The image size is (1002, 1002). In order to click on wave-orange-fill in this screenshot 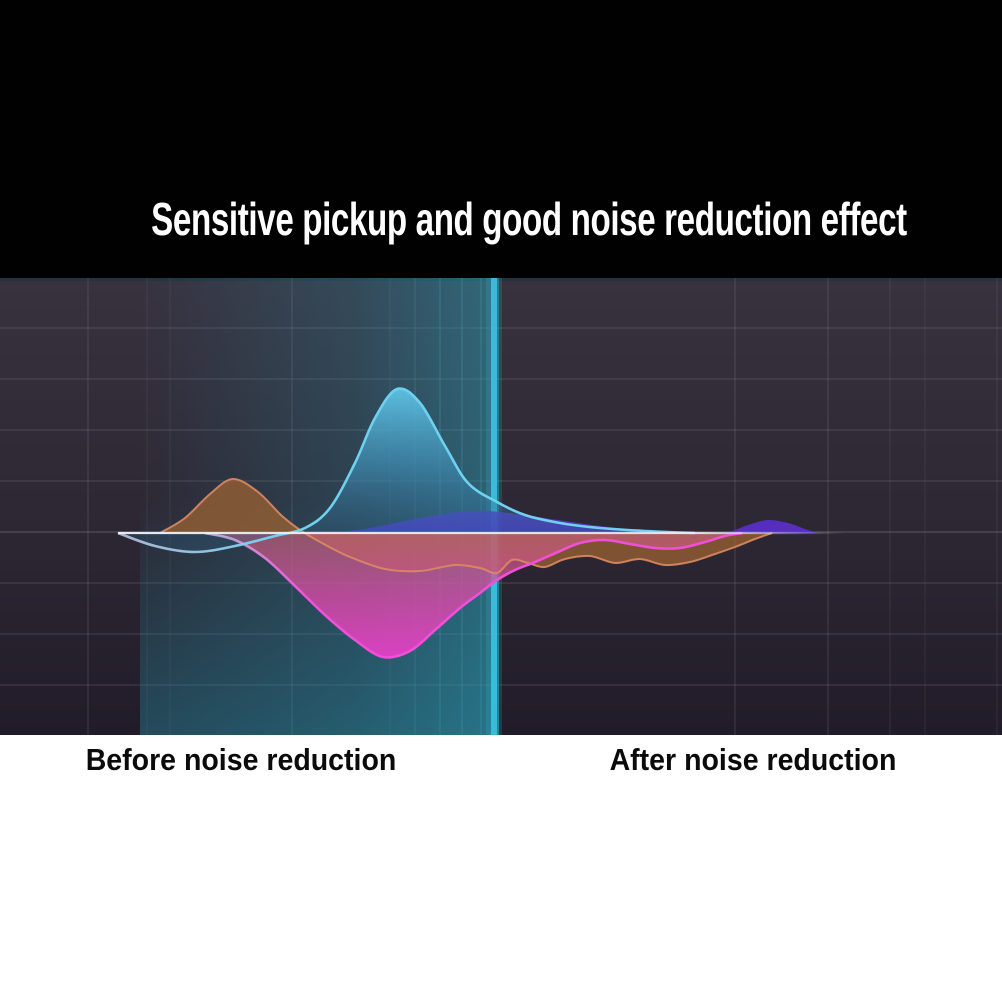, I will do `click(466, 526)`.